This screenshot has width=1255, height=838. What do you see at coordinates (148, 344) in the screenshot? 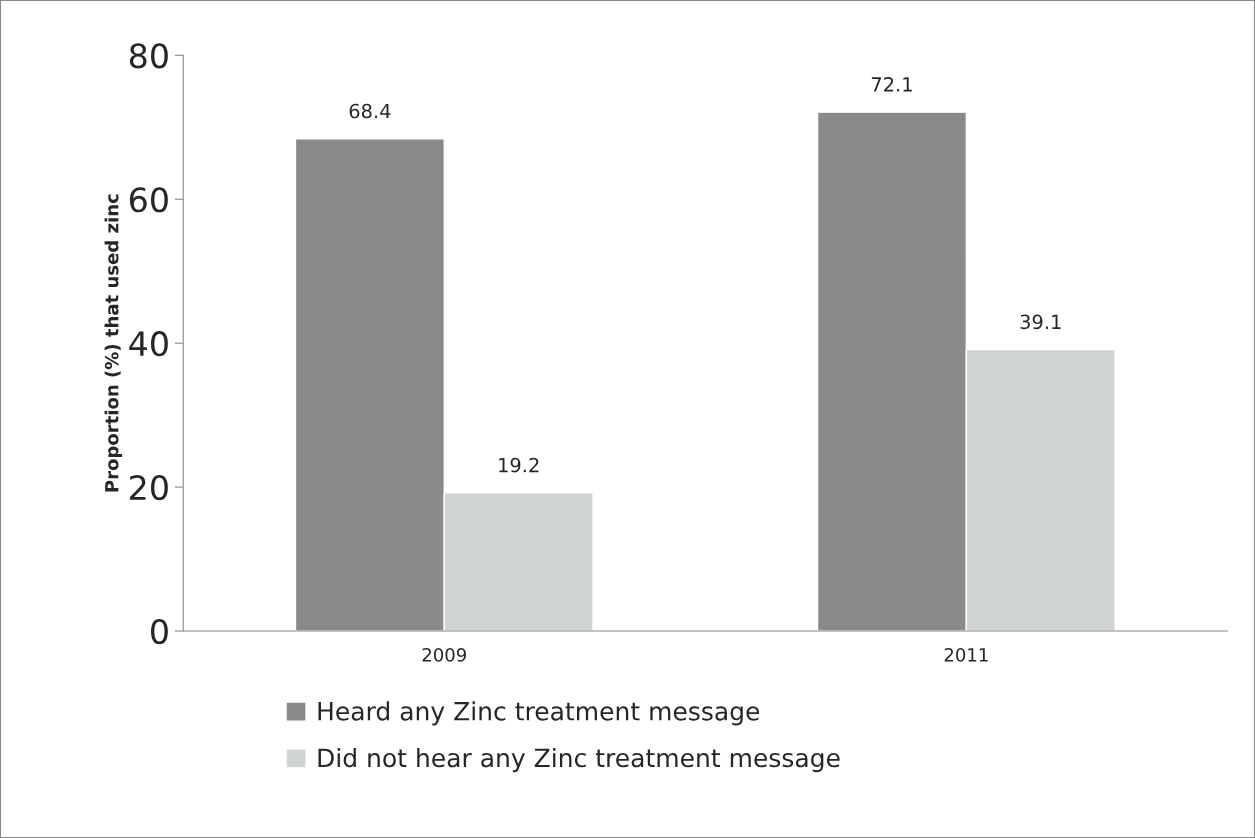
I see `y-tick-label: 40` at bounding box center [148, 344].